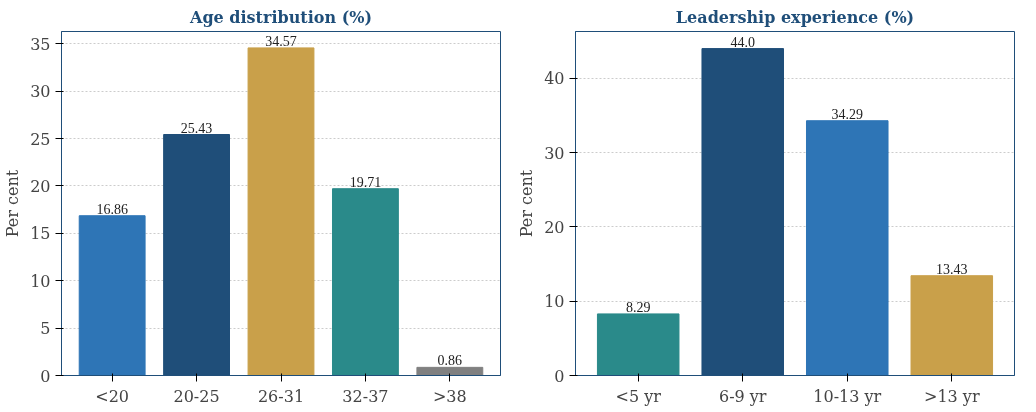  I want to click on x-tick-label: 26-31, so click(281, 396).